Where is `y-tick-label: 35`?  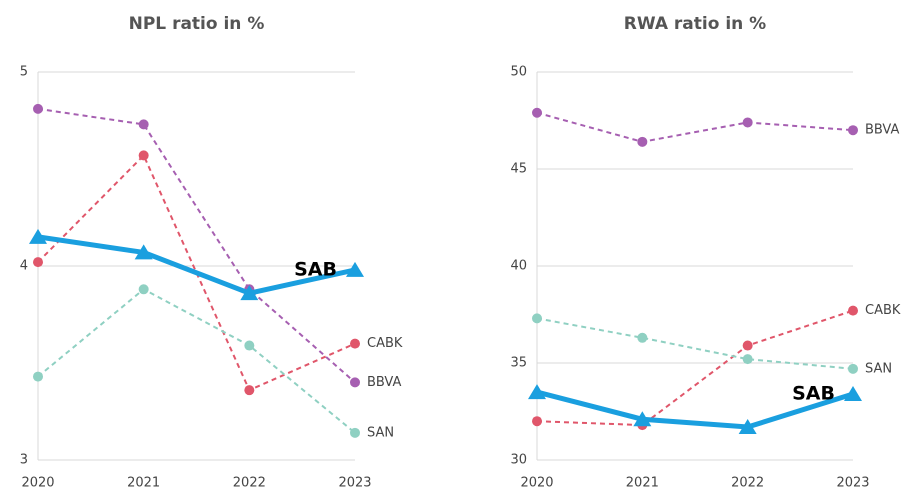
y-tick-label: 35 is located at coordinates (518, 363).